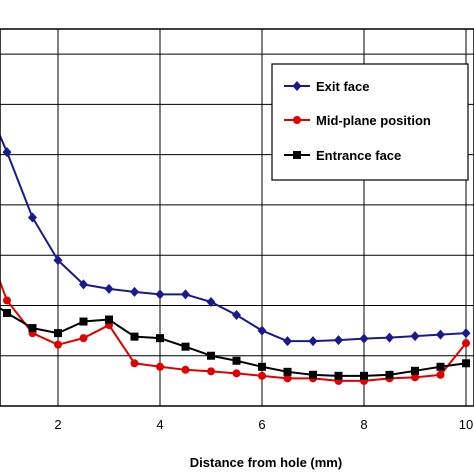  Describe the element at coordinates (466, 424) in the screenshot. I see `x-tick-label: 10` at that location.